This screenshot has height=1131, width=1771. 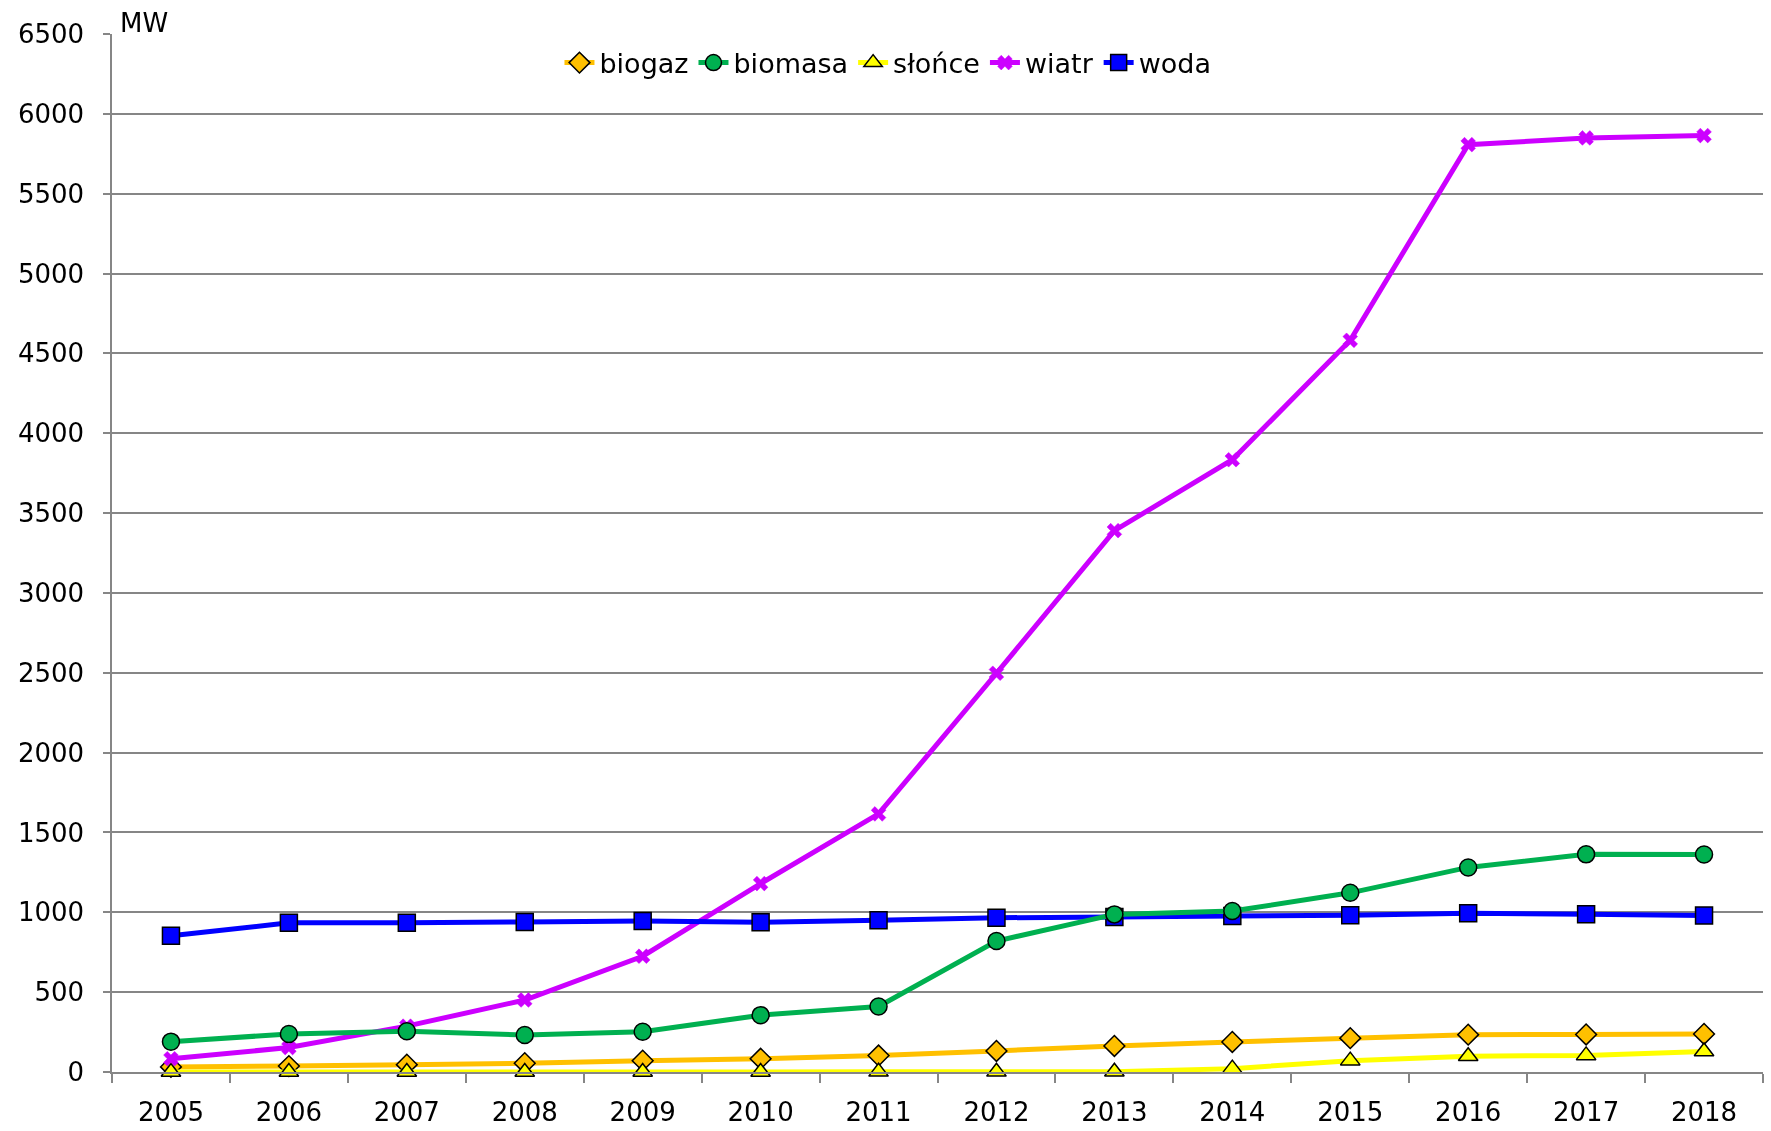 What do you see at coordinates (1704, 1111) in the screenshot?
I see `x-tick-label: 2018` at bounding box center [1704, 1111].